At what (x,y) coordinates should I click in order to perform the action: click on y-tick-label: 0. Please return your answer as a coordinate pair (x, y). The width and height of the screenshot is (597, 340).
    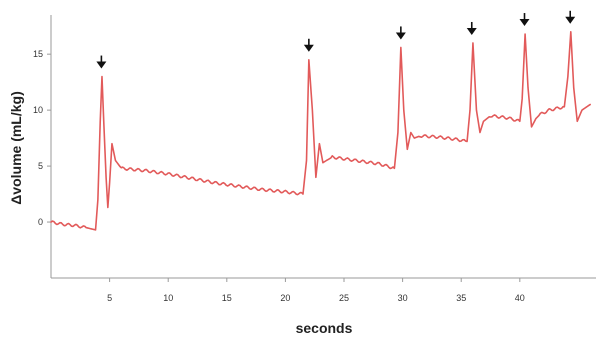
    Looking at the image, I should click on (40, 222).